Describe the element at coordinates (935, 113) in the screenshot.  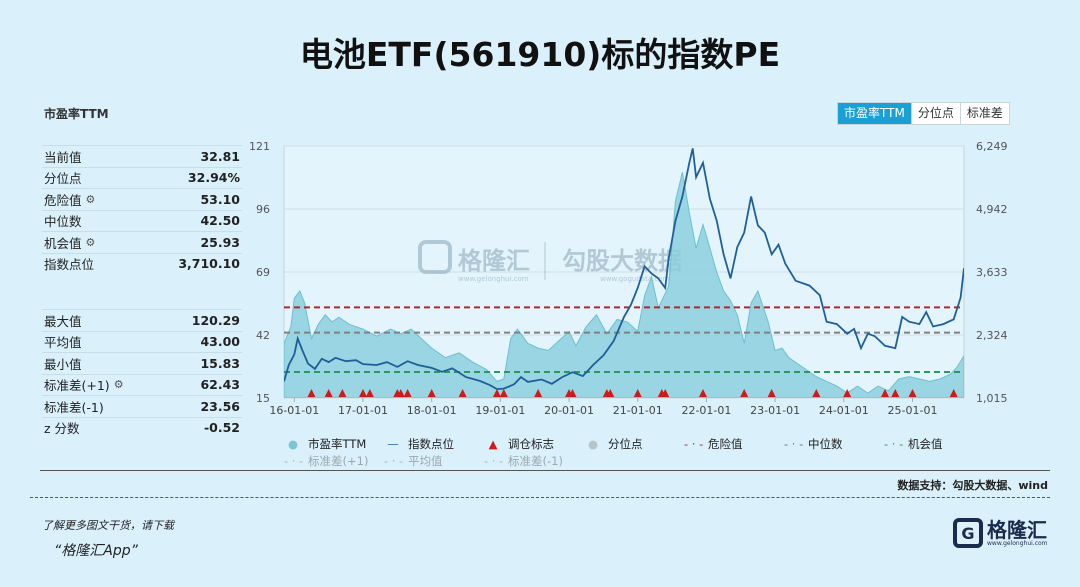
I see `tab-1: 分位点` at that location.